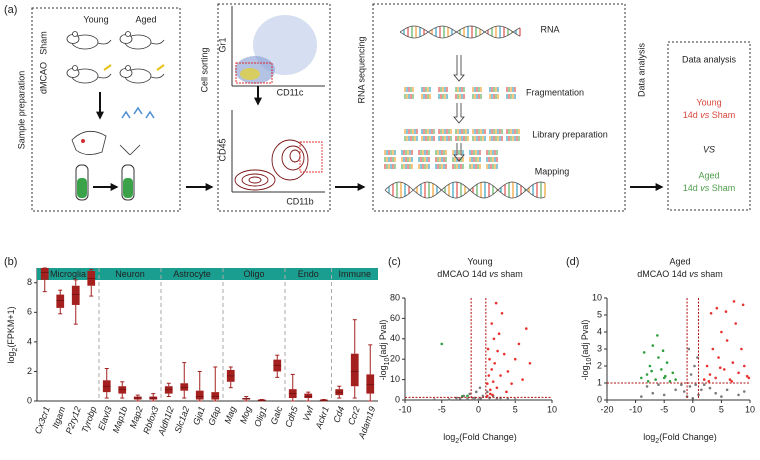 This screenshot has width=760, height=460. Describe the element at coordinates (395, 318) in the screenshot. I see `y-tick-label: 60` at that location.